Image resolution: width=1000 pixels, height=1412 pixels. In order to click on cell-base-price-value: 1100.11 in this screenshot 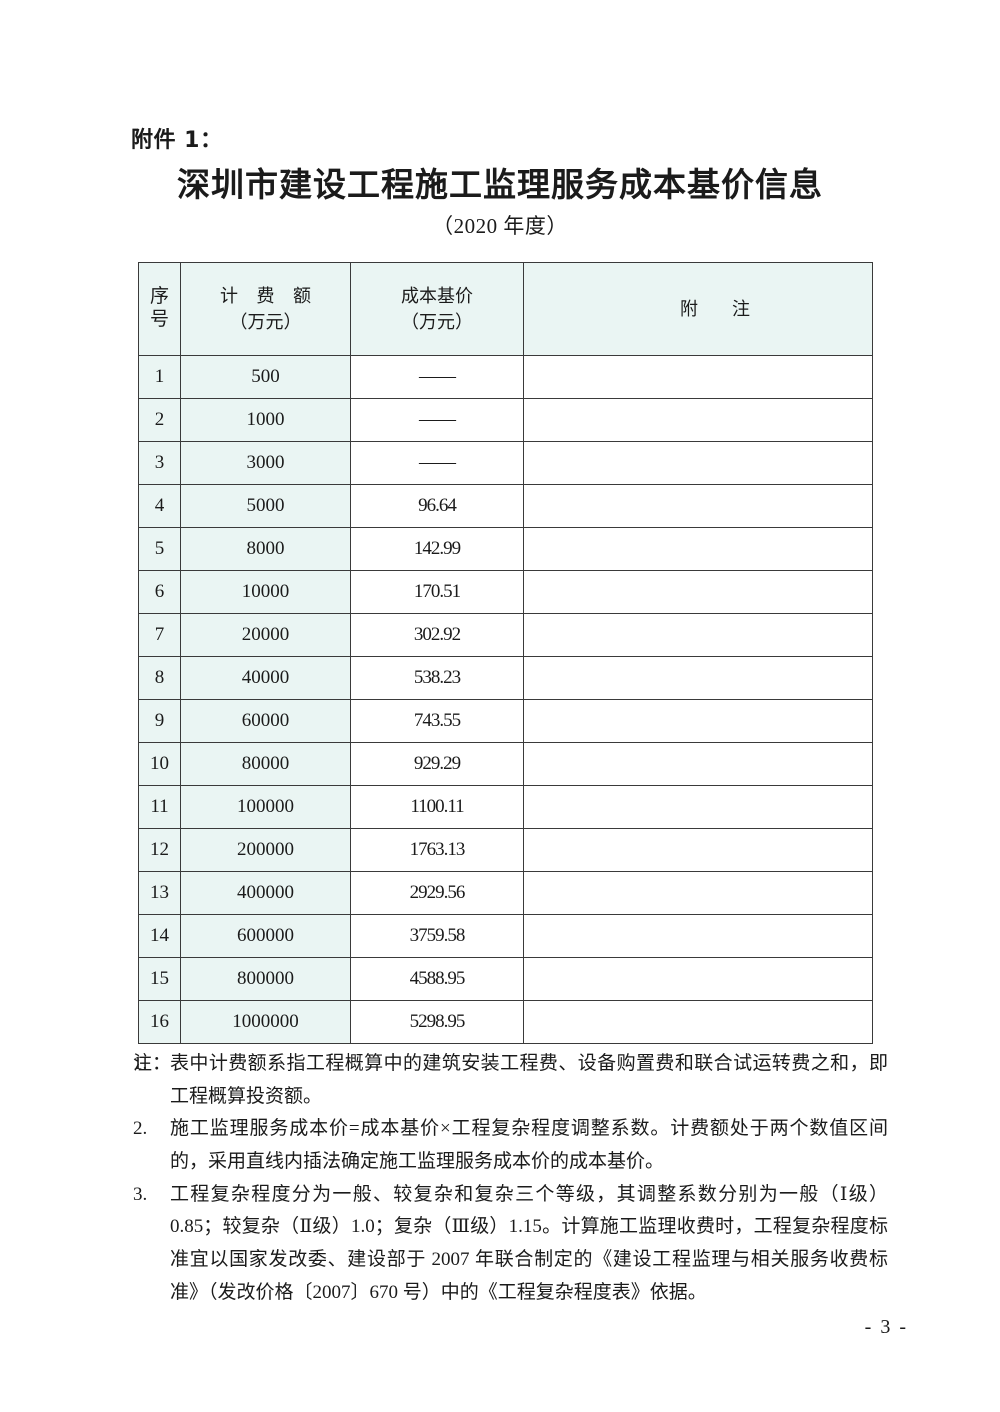, I will do `click(437, 806)`.